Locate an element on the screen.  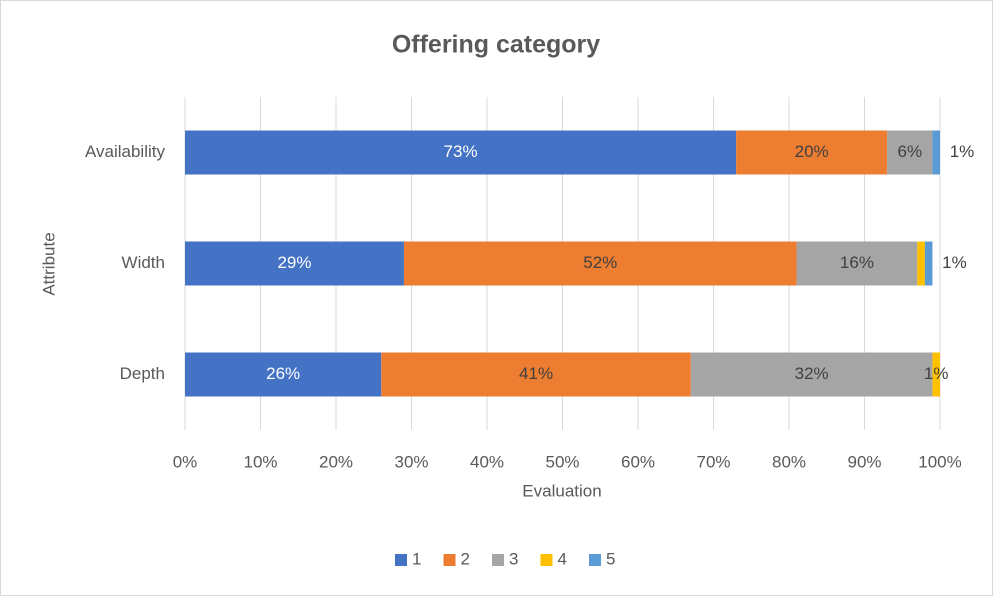
legend-label: 3 is located at coordinates (513, 558).